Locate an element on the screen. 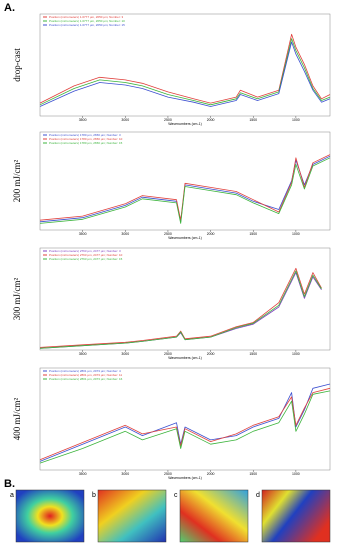 The width and height of the screenshot is (338, 550). y-axis-label: 300 mJ/cm² is located at coordinates (17, 298).